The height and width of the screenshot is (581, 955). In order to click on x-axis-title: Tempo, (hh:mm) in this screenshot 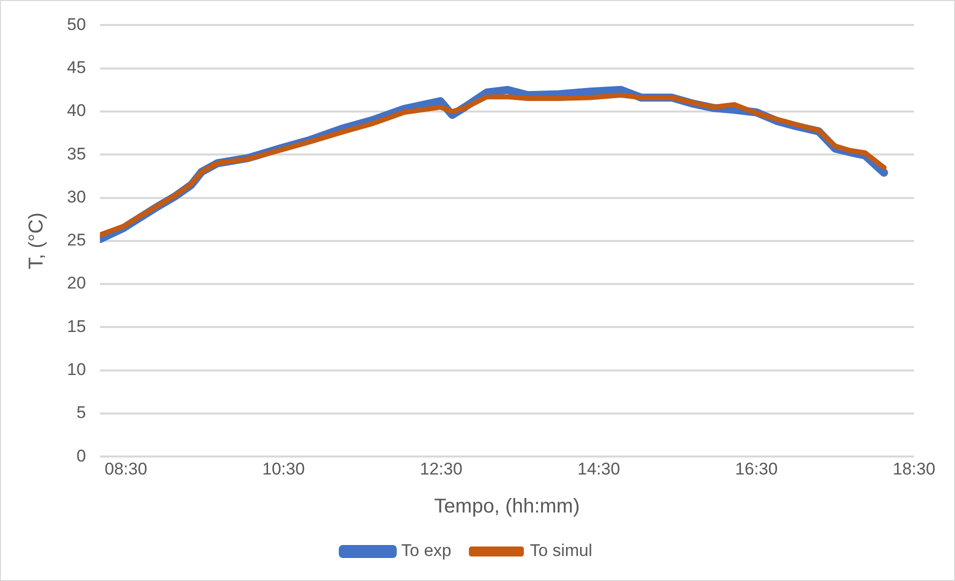, I will do `click(507, 507)`.